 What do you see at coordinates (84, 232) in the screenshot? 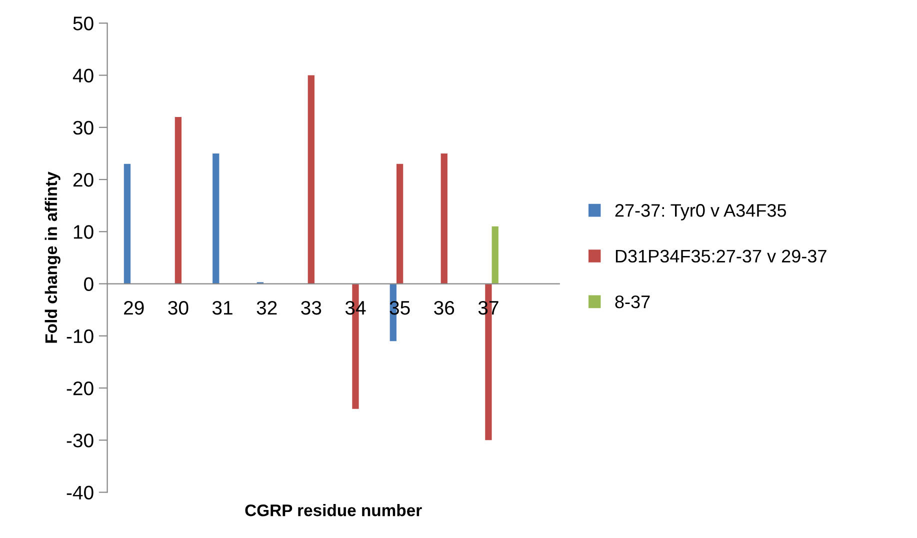
I see `y-tick-label: 10` at bounding box center [84, 232].